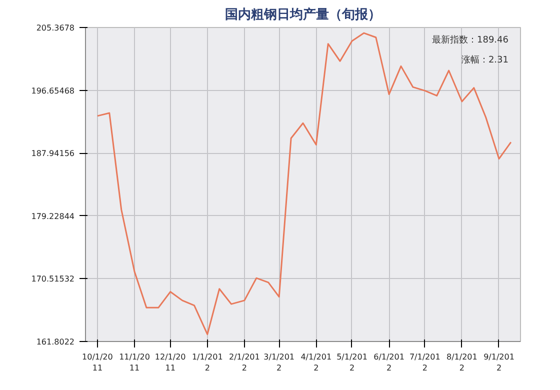  What do you see at coordinates (53, 91) in the screenshot?
I see `y-tick-label: 196.65468` at bounding box center [53, 91].